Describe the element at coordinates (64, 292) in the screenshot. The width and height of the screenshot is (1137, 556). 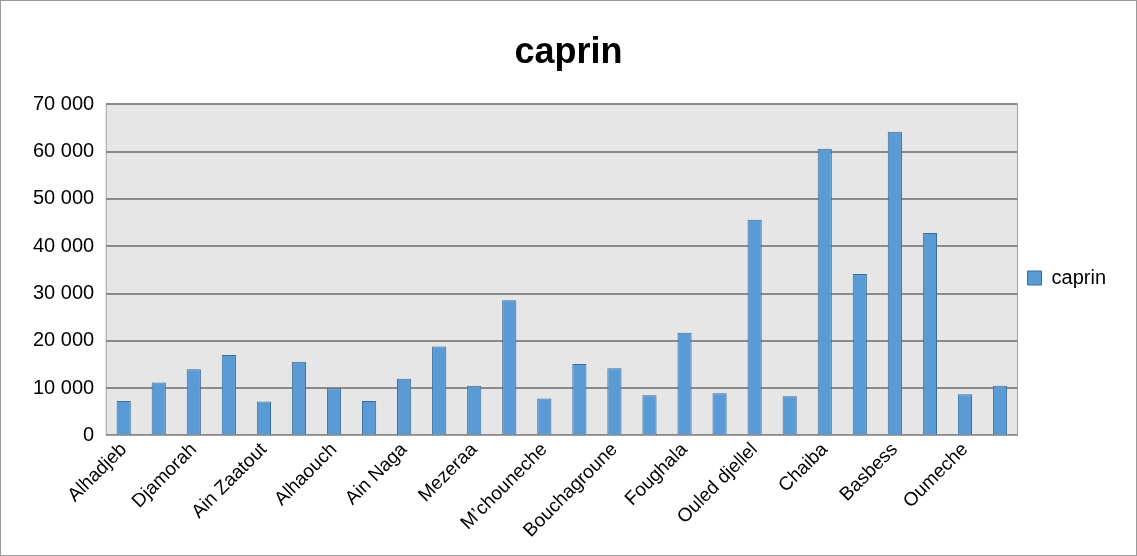
I see `y-tick-label: 30 000` at that location.